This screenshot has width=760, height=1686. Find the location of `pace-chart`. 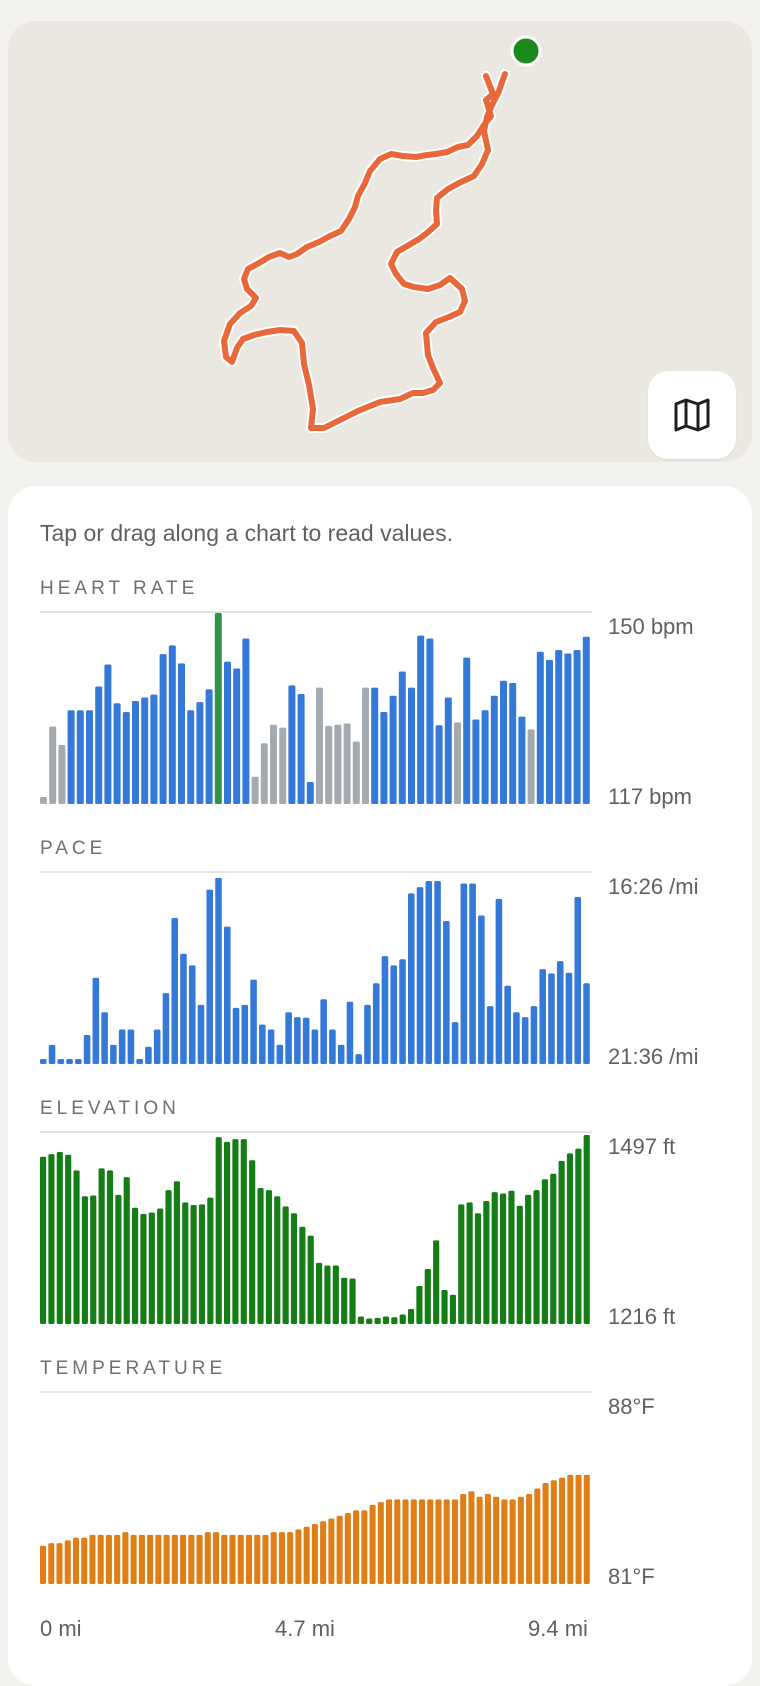

pace-chart is located at coordinates (316, 969).